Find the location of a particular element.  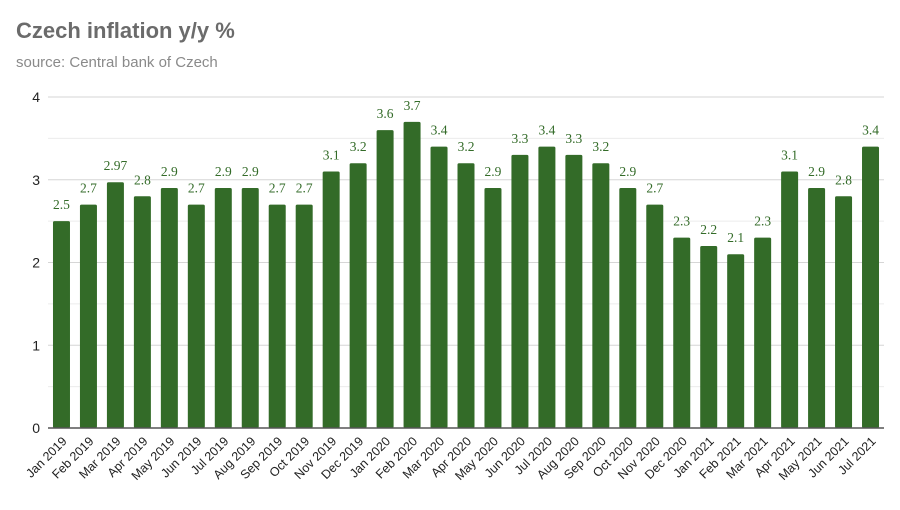

bar-value-label: 2.2 is located at coordinates (708, 229).